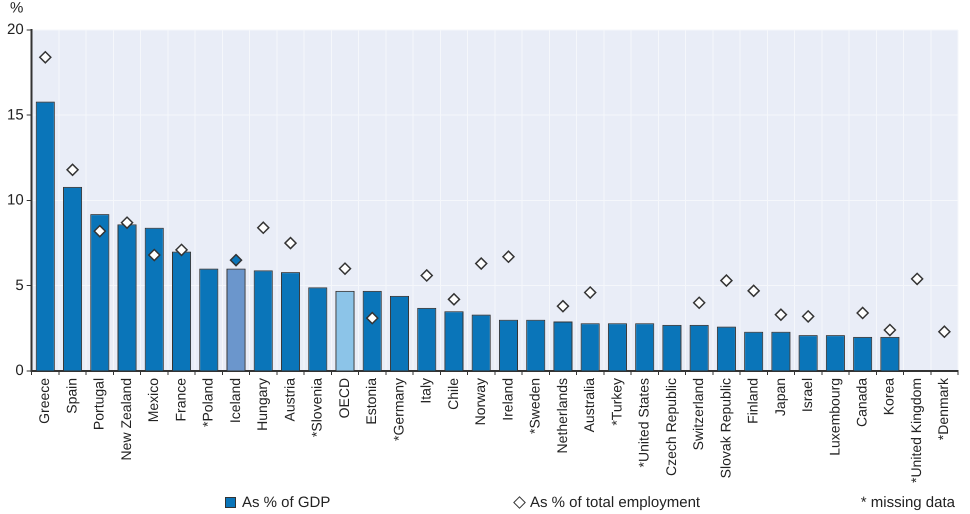  Describe the element at coordinates (17, 8) in the screenshot. I see `y-axis-title: %` at that location.